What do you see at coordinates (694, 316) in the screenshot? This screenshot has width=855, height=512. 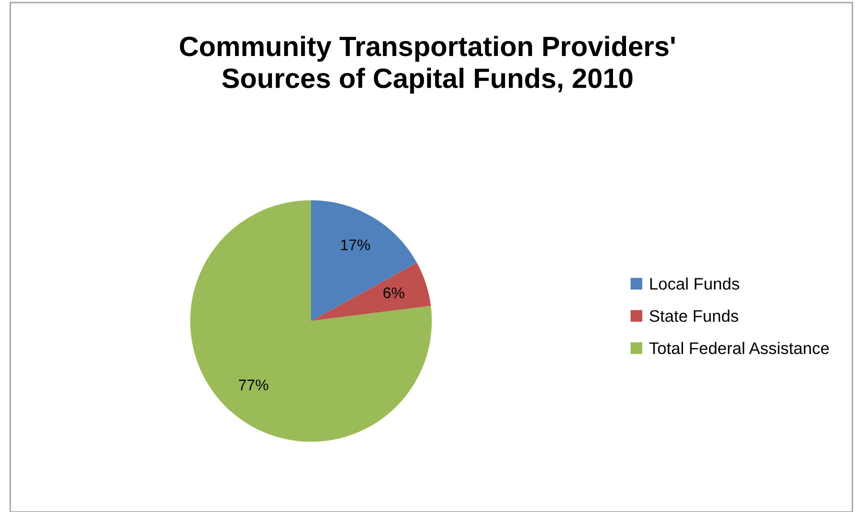 I see `legend-label: State Funds` at bounding box center [694, 316].